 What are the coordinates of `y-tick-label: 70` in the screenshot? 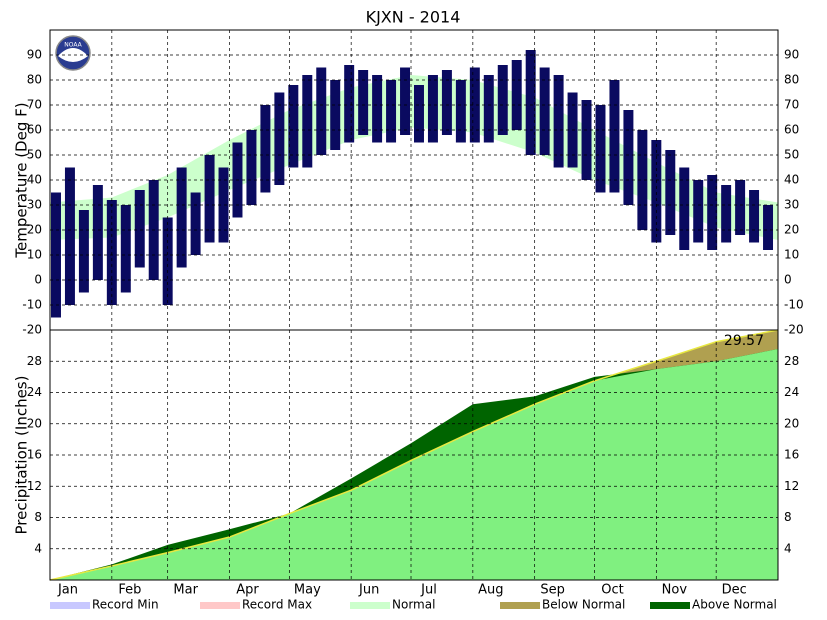 It's located at (34, 105).